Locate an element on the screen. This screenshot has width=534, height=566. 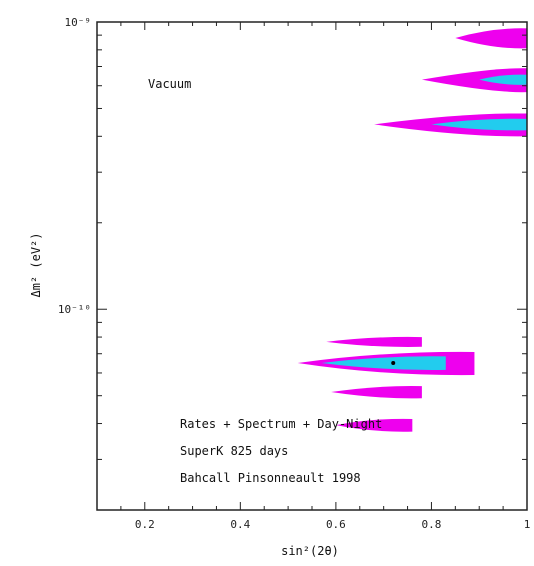
y-tick-label-0: 10⁻⁹ is located at coordinates (78, 22).